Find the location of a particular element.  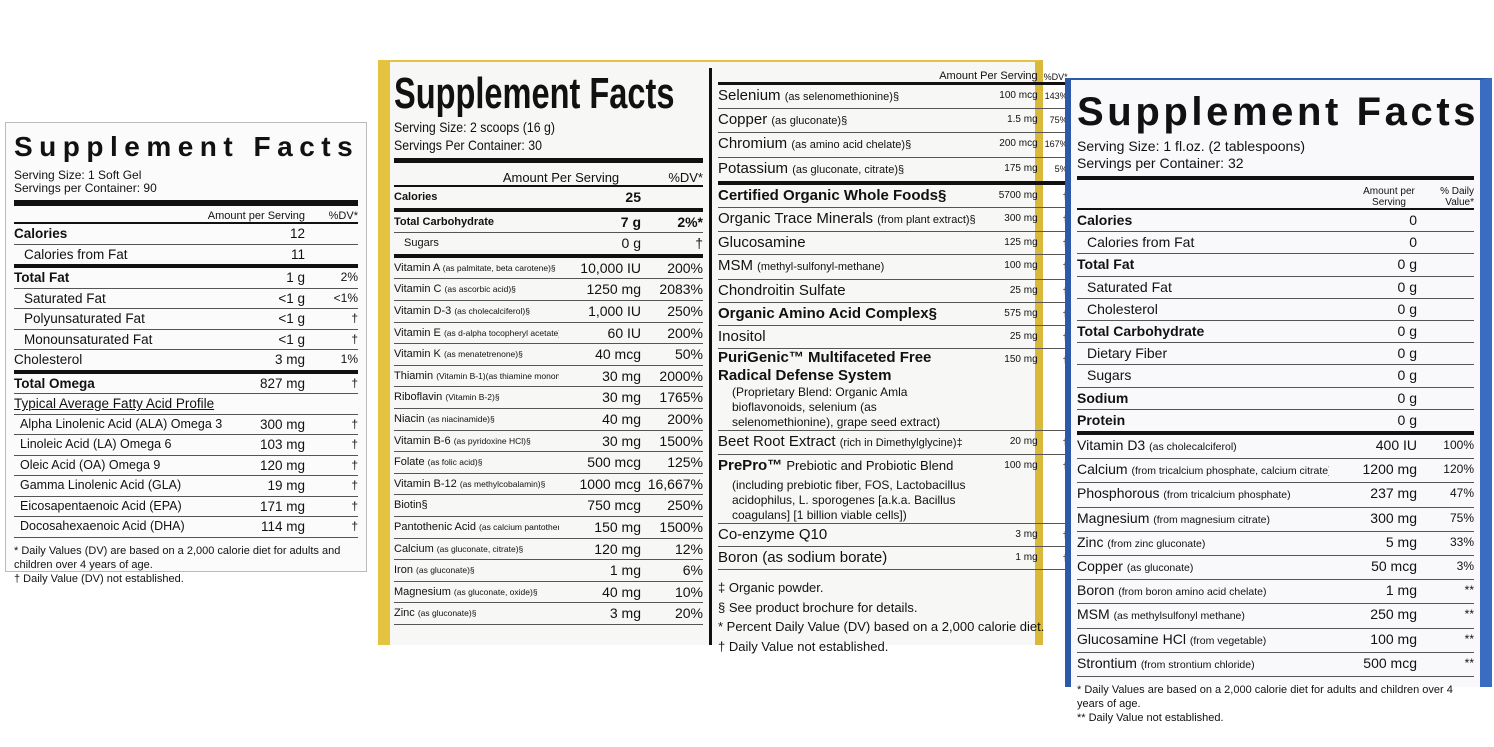

name-text: Chondroitin Sulfate is located at coordinates (782, 290).